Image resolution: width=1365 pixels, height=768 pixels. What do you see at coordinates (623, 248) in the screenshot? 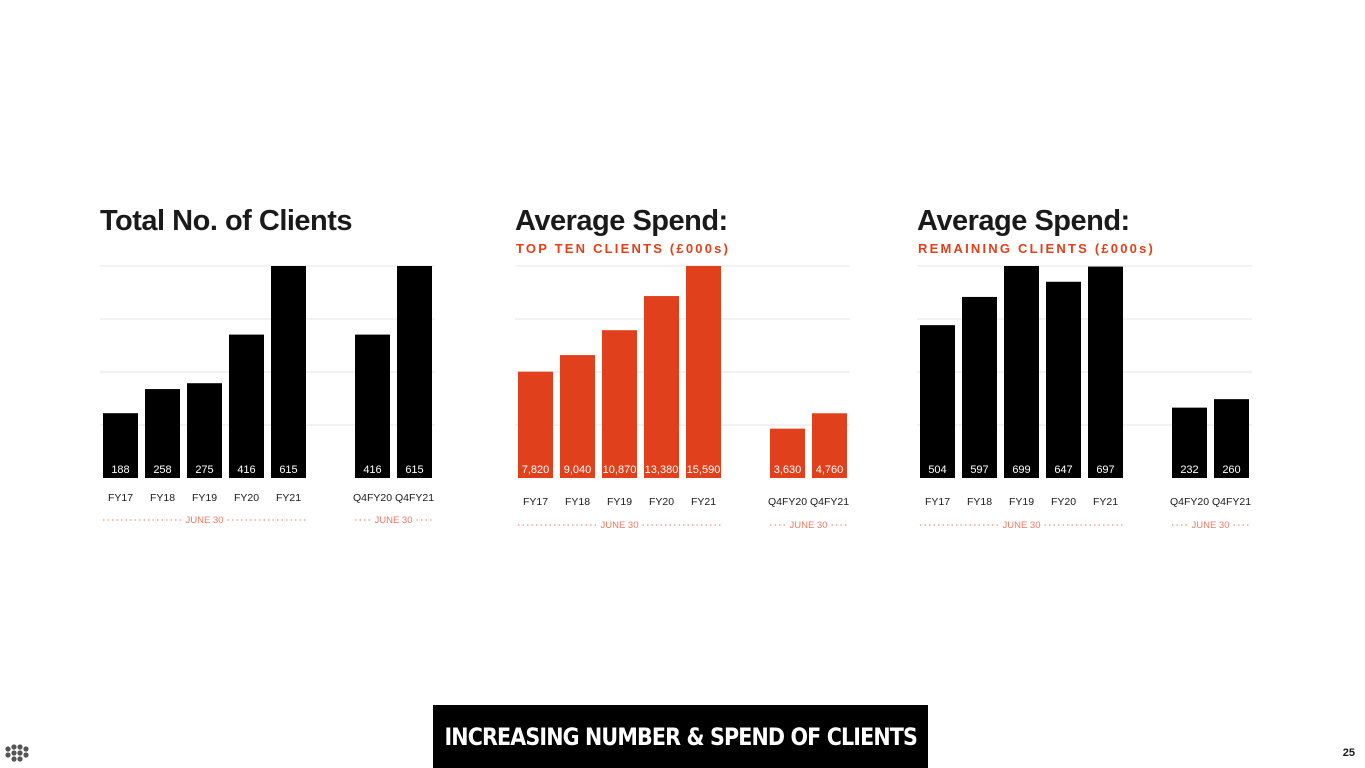
I see `chart-subtitle: TOP TEN CLIENTS (£000s)` at bounding box center [623, 248].